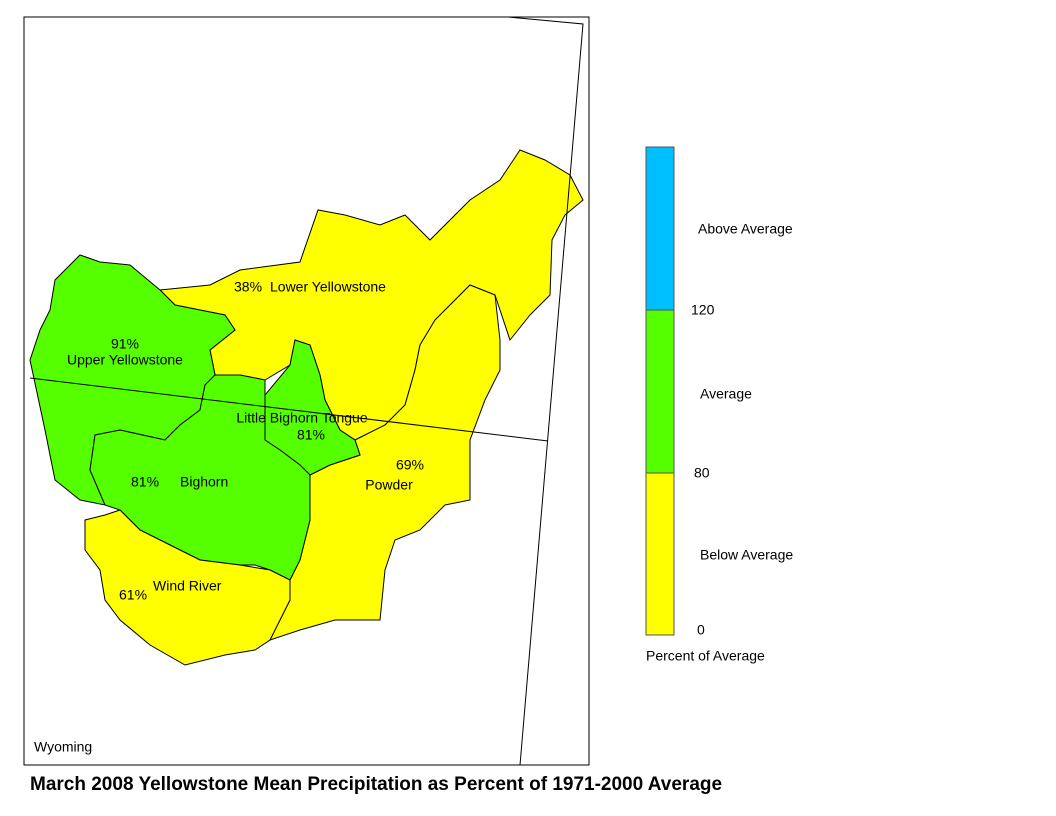 This screenshot has width=1056, height=816. Describe the element at coordinates (701, 630) in the screenshot. I see `legend-tick: 0` at that location.